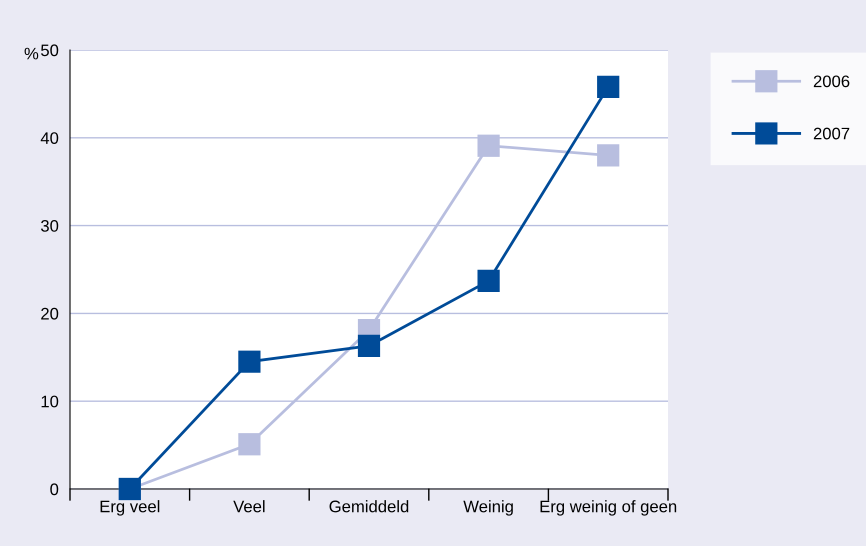 The image size is (866, 546). I want to click on x-tick-label: Erg veel, so click(130, 508).